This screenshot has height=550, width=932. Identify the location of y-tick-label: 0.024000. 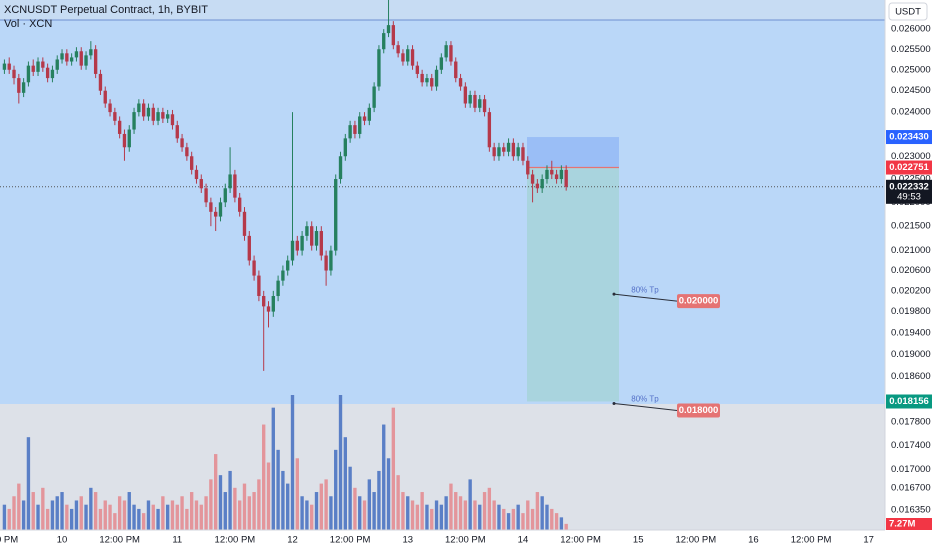
(911, 112).